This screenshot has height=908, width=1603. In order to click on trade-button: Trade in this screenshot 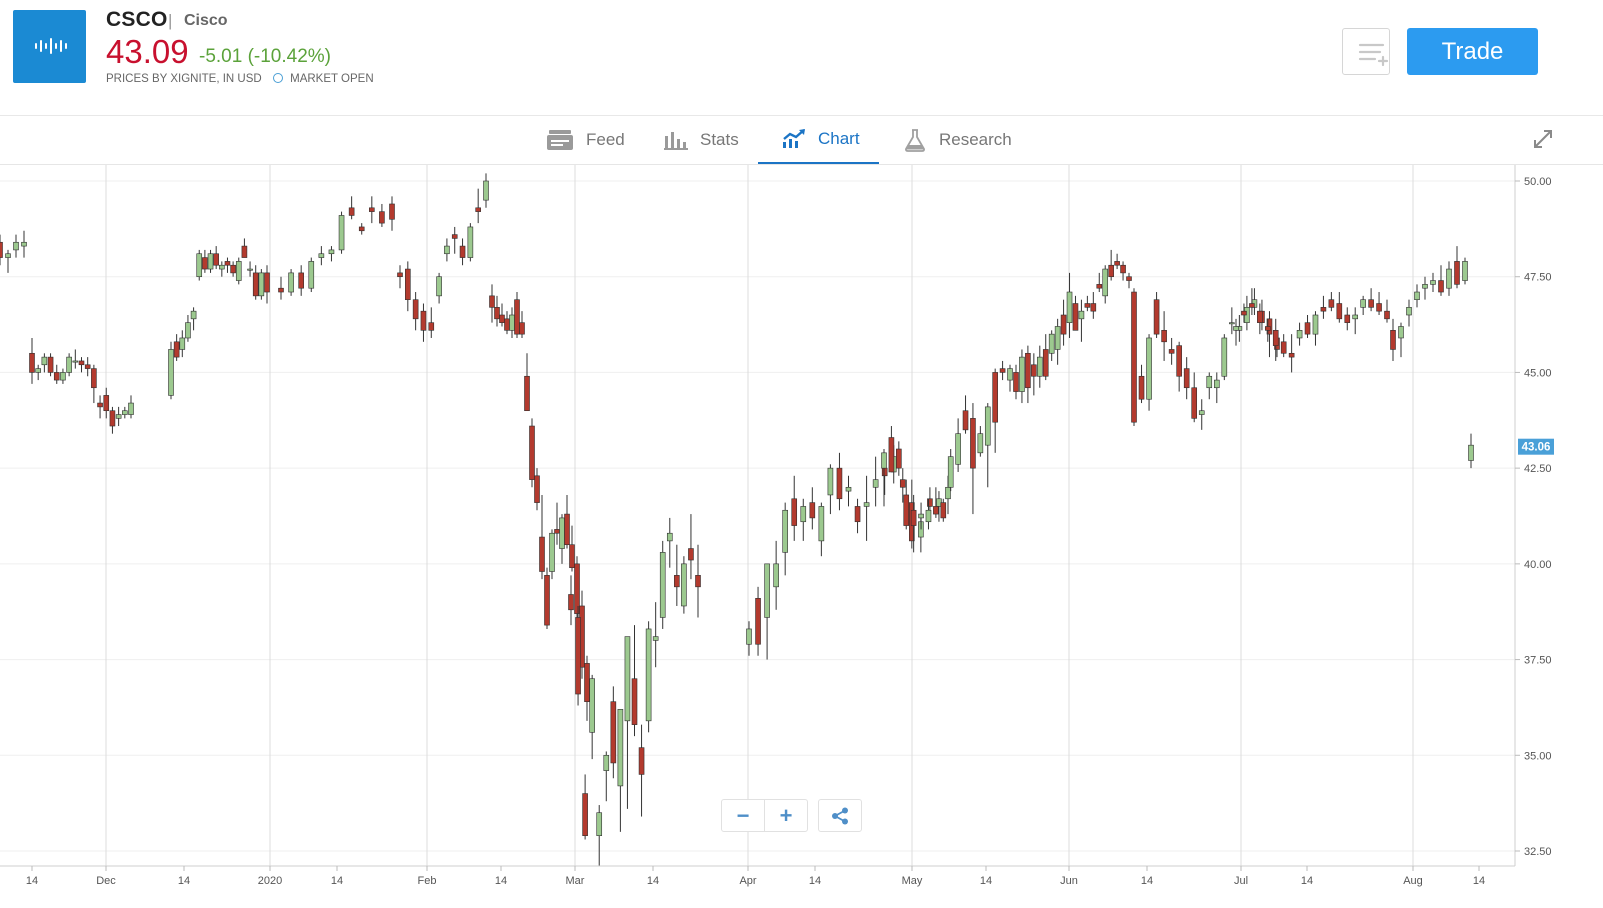, I will do `click(1472, 51)`.